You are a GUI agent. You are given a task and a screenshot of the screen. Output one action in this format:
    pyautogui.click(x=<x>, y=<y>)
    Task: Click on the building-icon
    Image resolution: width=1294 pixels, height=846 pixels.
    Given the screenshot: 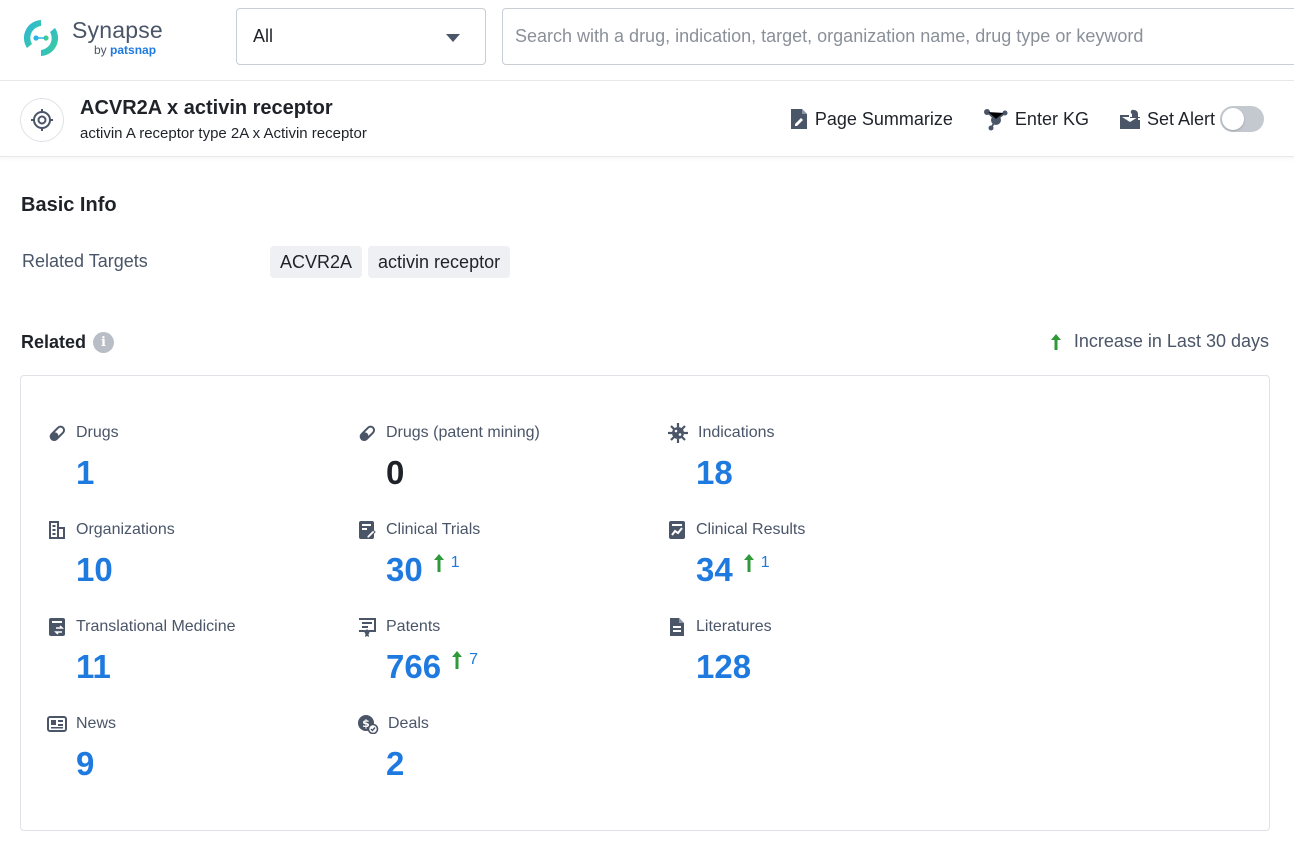 What is the action you would take?
    pyautogui.click(x=57, y=530)
    